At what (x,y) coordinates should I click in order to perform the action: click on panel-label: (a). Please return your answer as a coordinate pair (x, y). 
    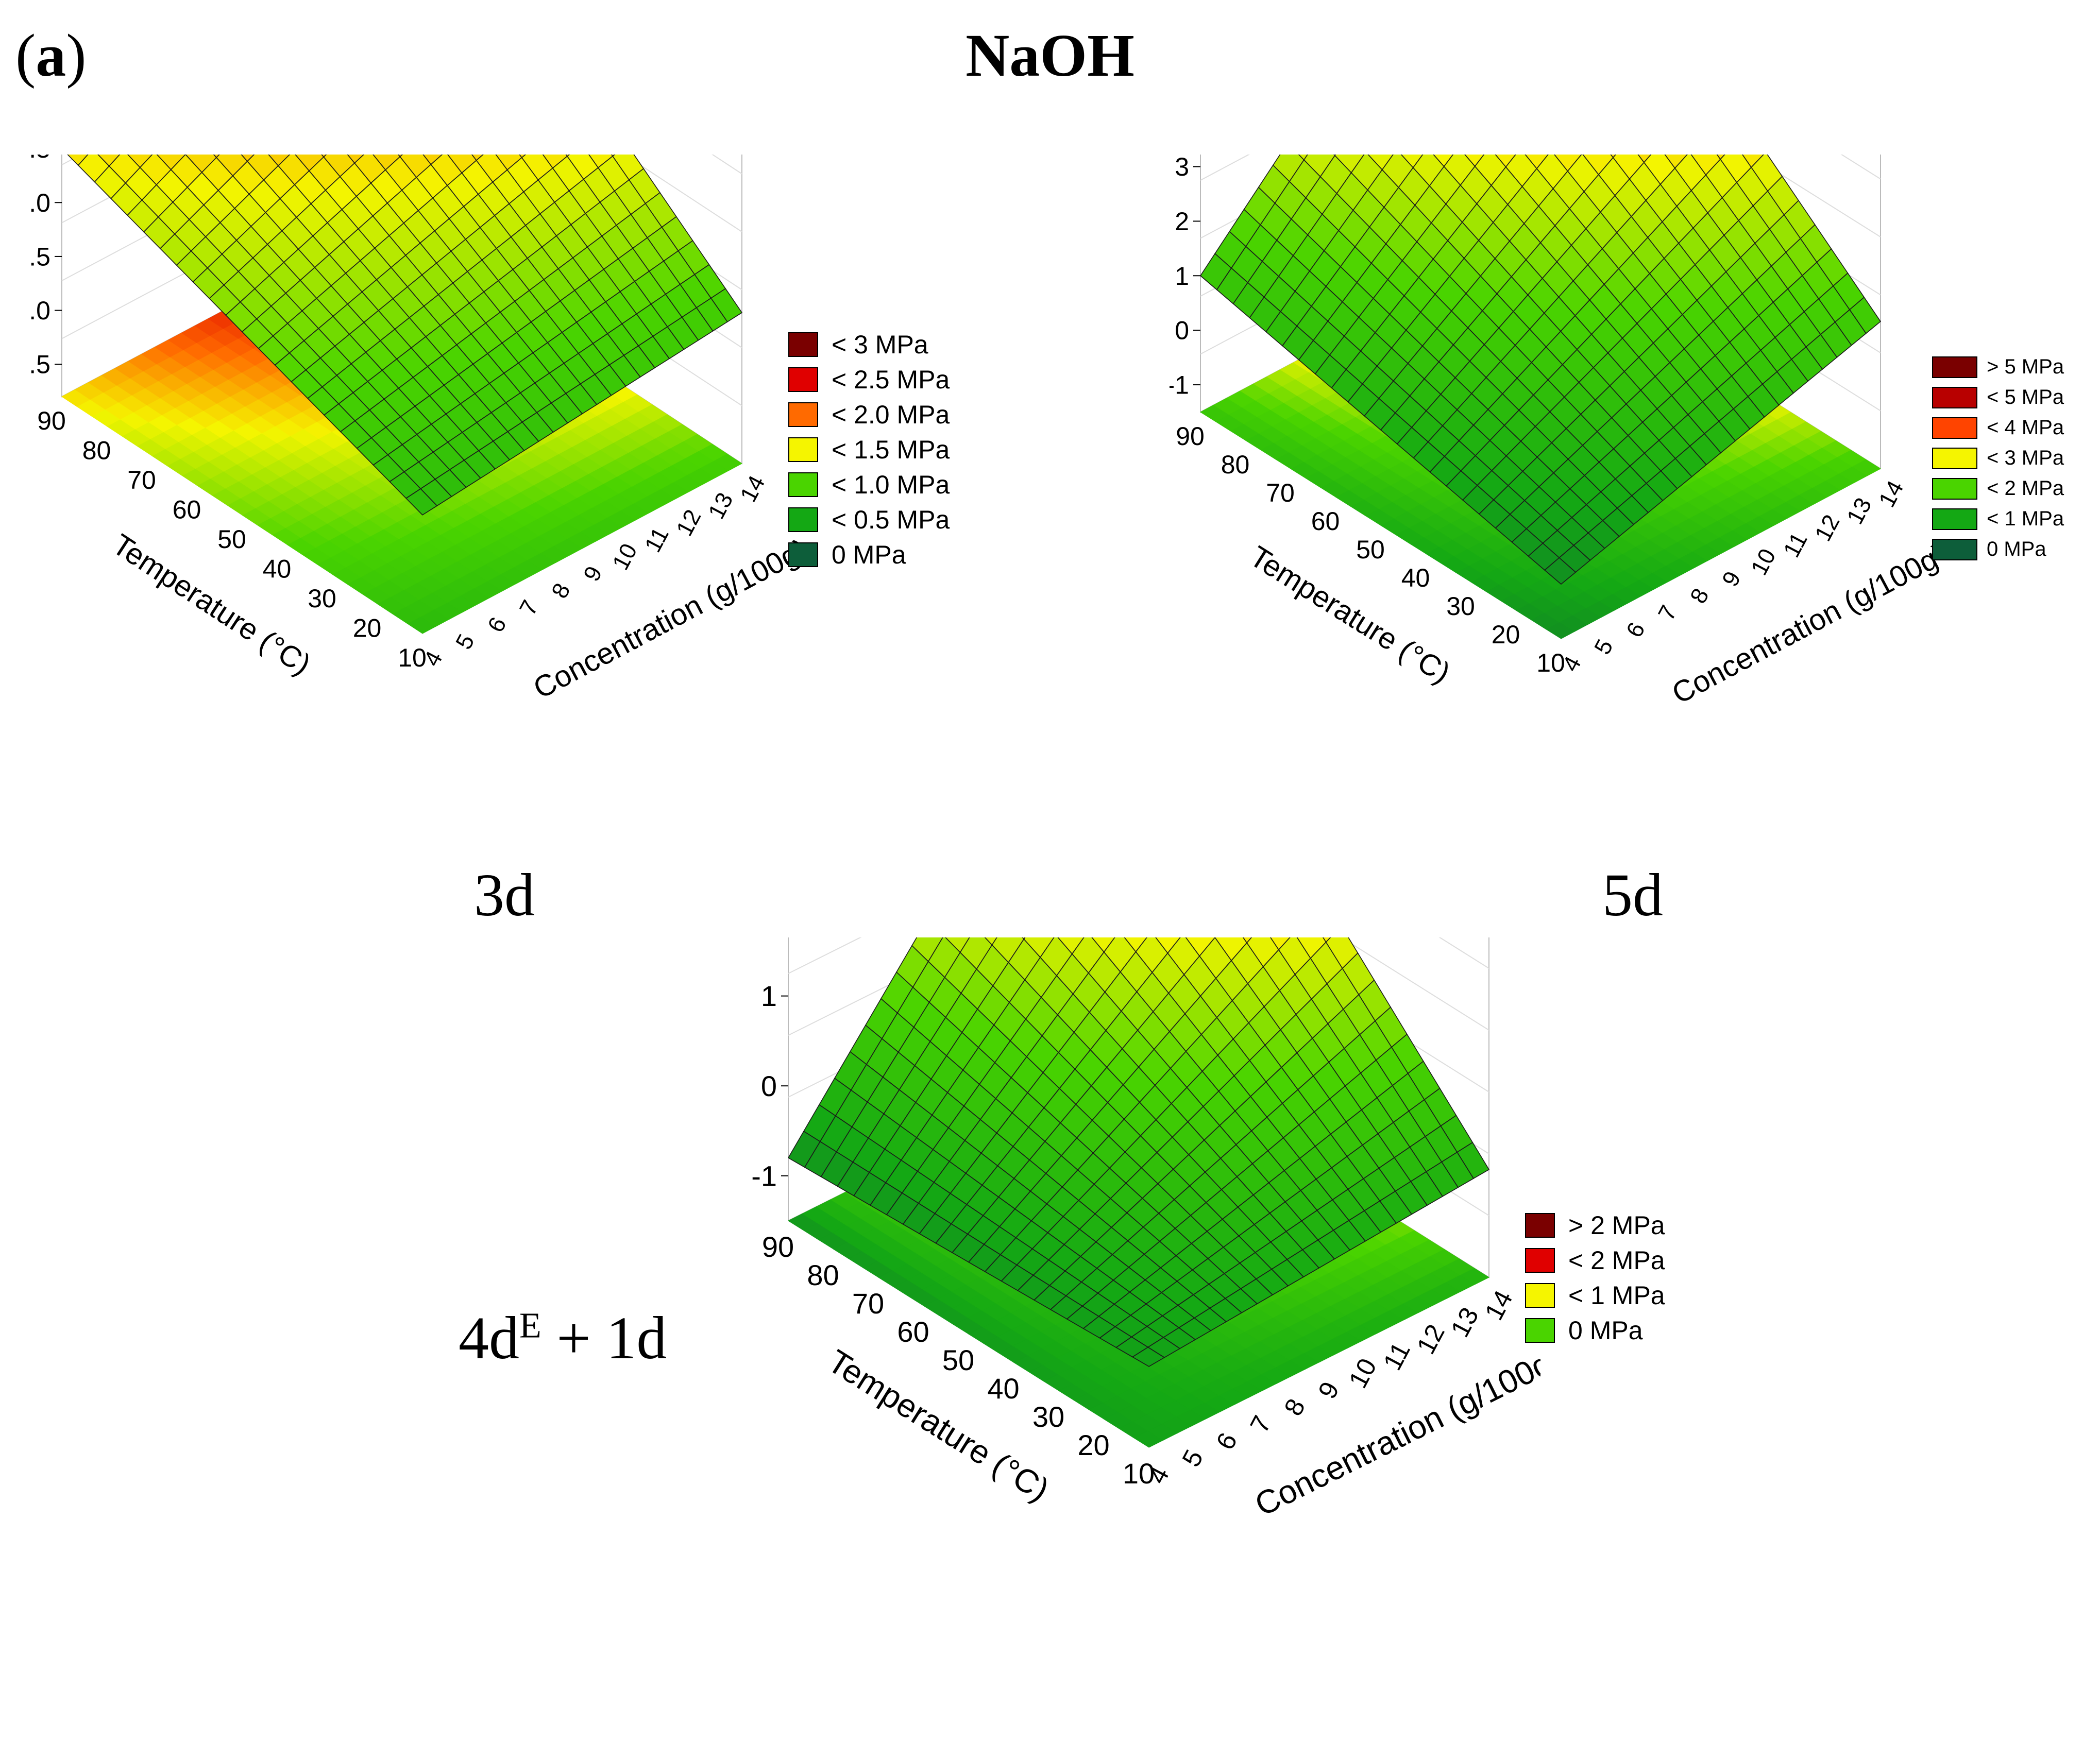
    Looking at the image, I should click on (51, 56).